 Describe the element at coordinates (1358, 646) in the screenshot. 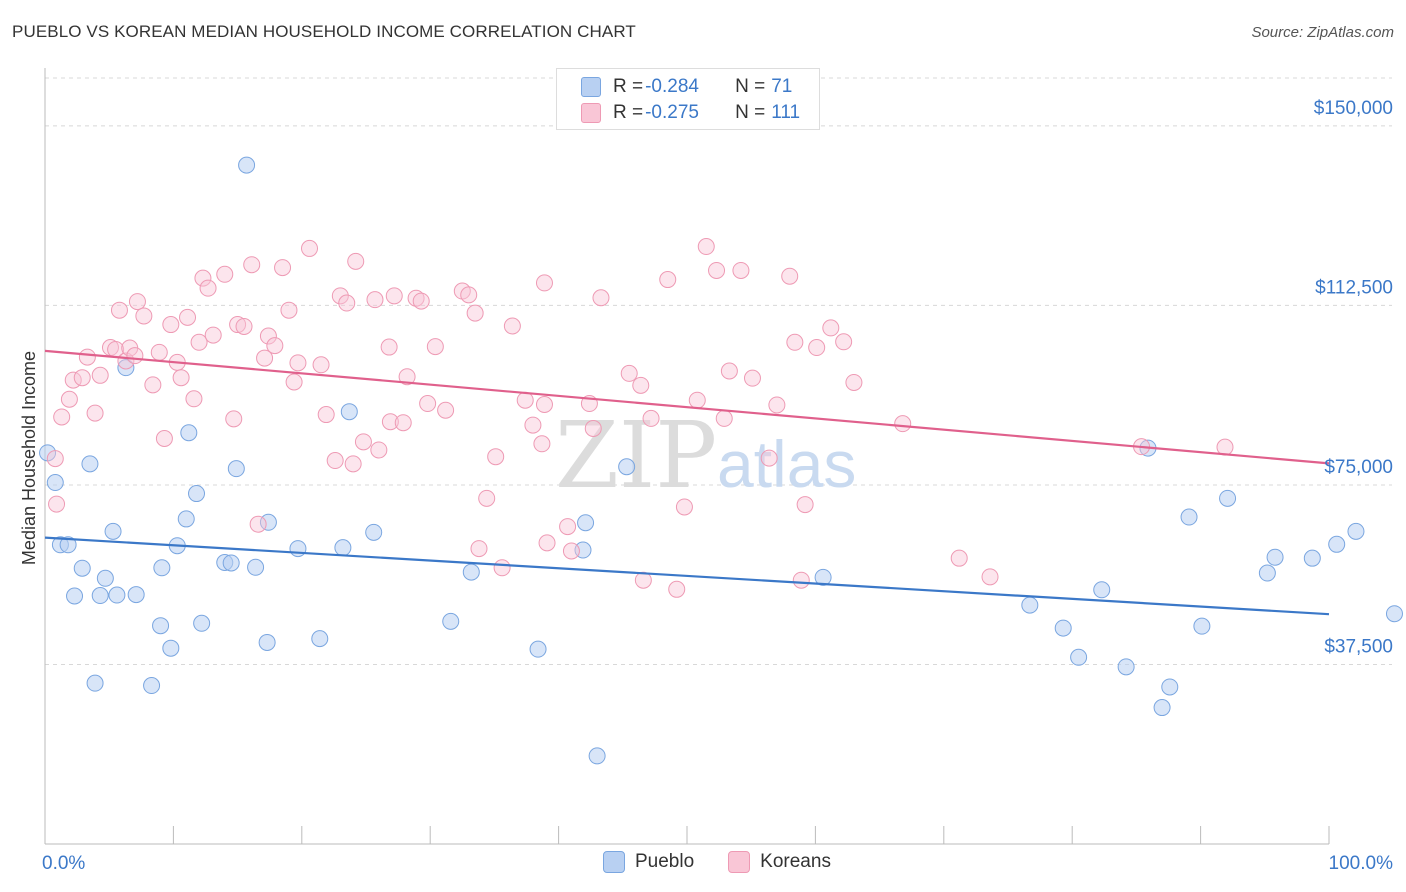

I see `y-tick-label: $37,500` at that location.